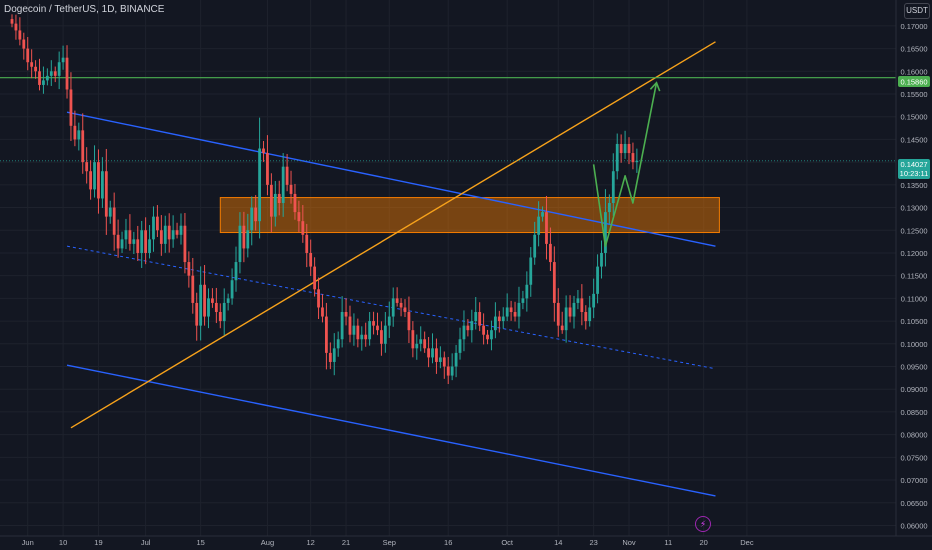 The height and width of the screenshot is (550, 932). What do you see at coordinates (913, 94) in the screenshot?
I see `price-tick-label: 0.15500` at bounding box center [913, 94].